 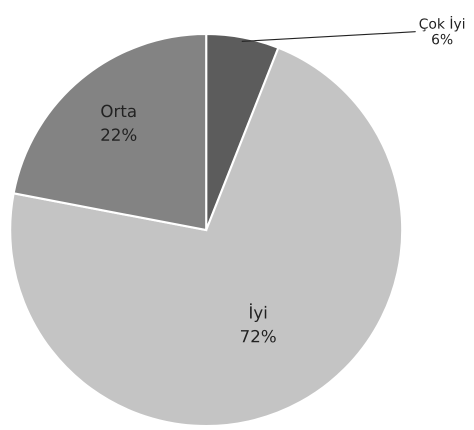 What do you see at coordinates (258, 312) in the screenshot?
I see `slice-label: İyi` at bounding box center [258, 312].